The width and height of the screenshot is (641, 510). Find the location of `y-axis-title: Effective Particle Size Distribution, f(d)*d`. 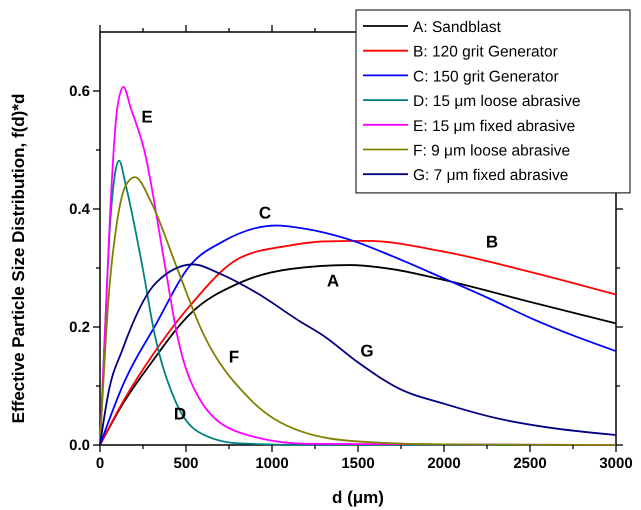

y-axis-title: Effective Particle Size Distribution, f(d)*d is located at coordinates (18, 259).